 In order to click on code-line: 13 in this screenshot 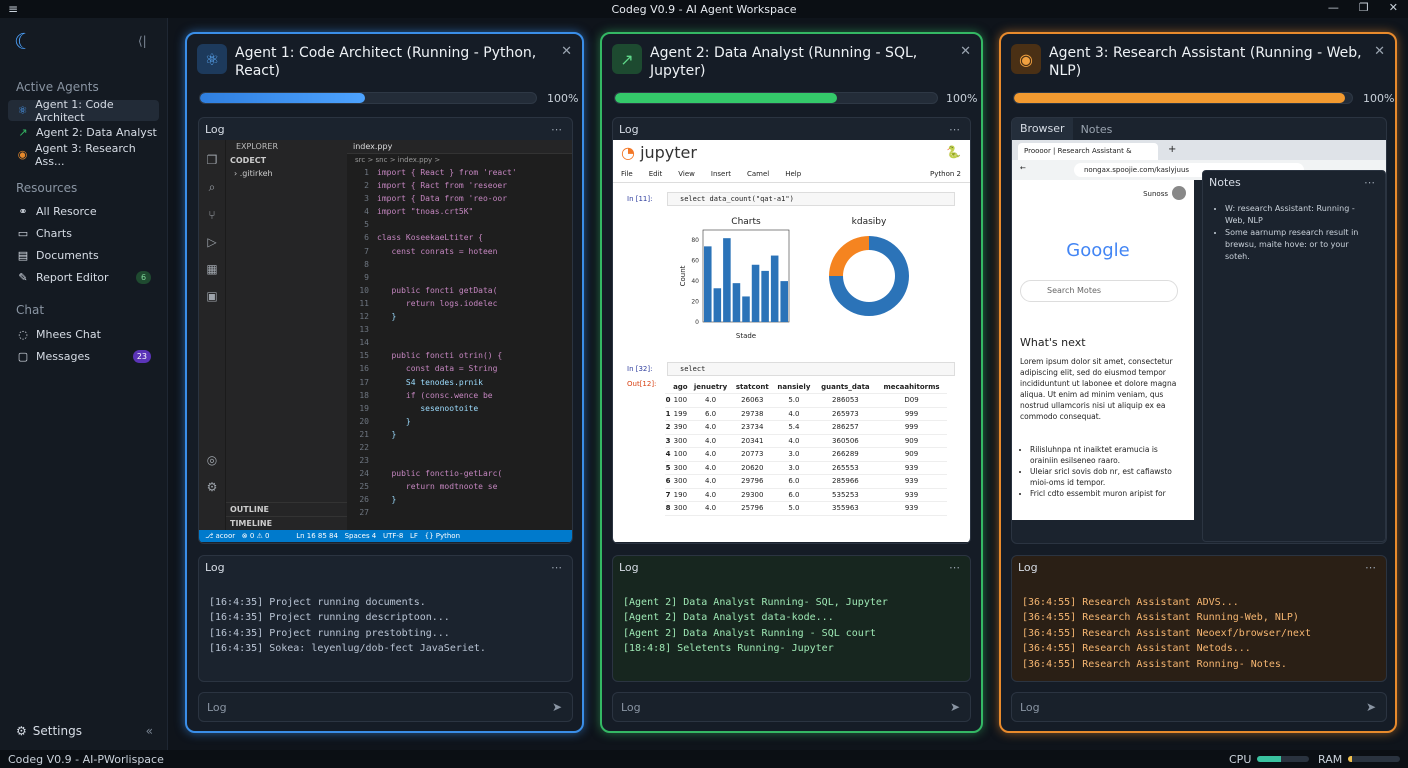, I will do `click(459, 329)`.